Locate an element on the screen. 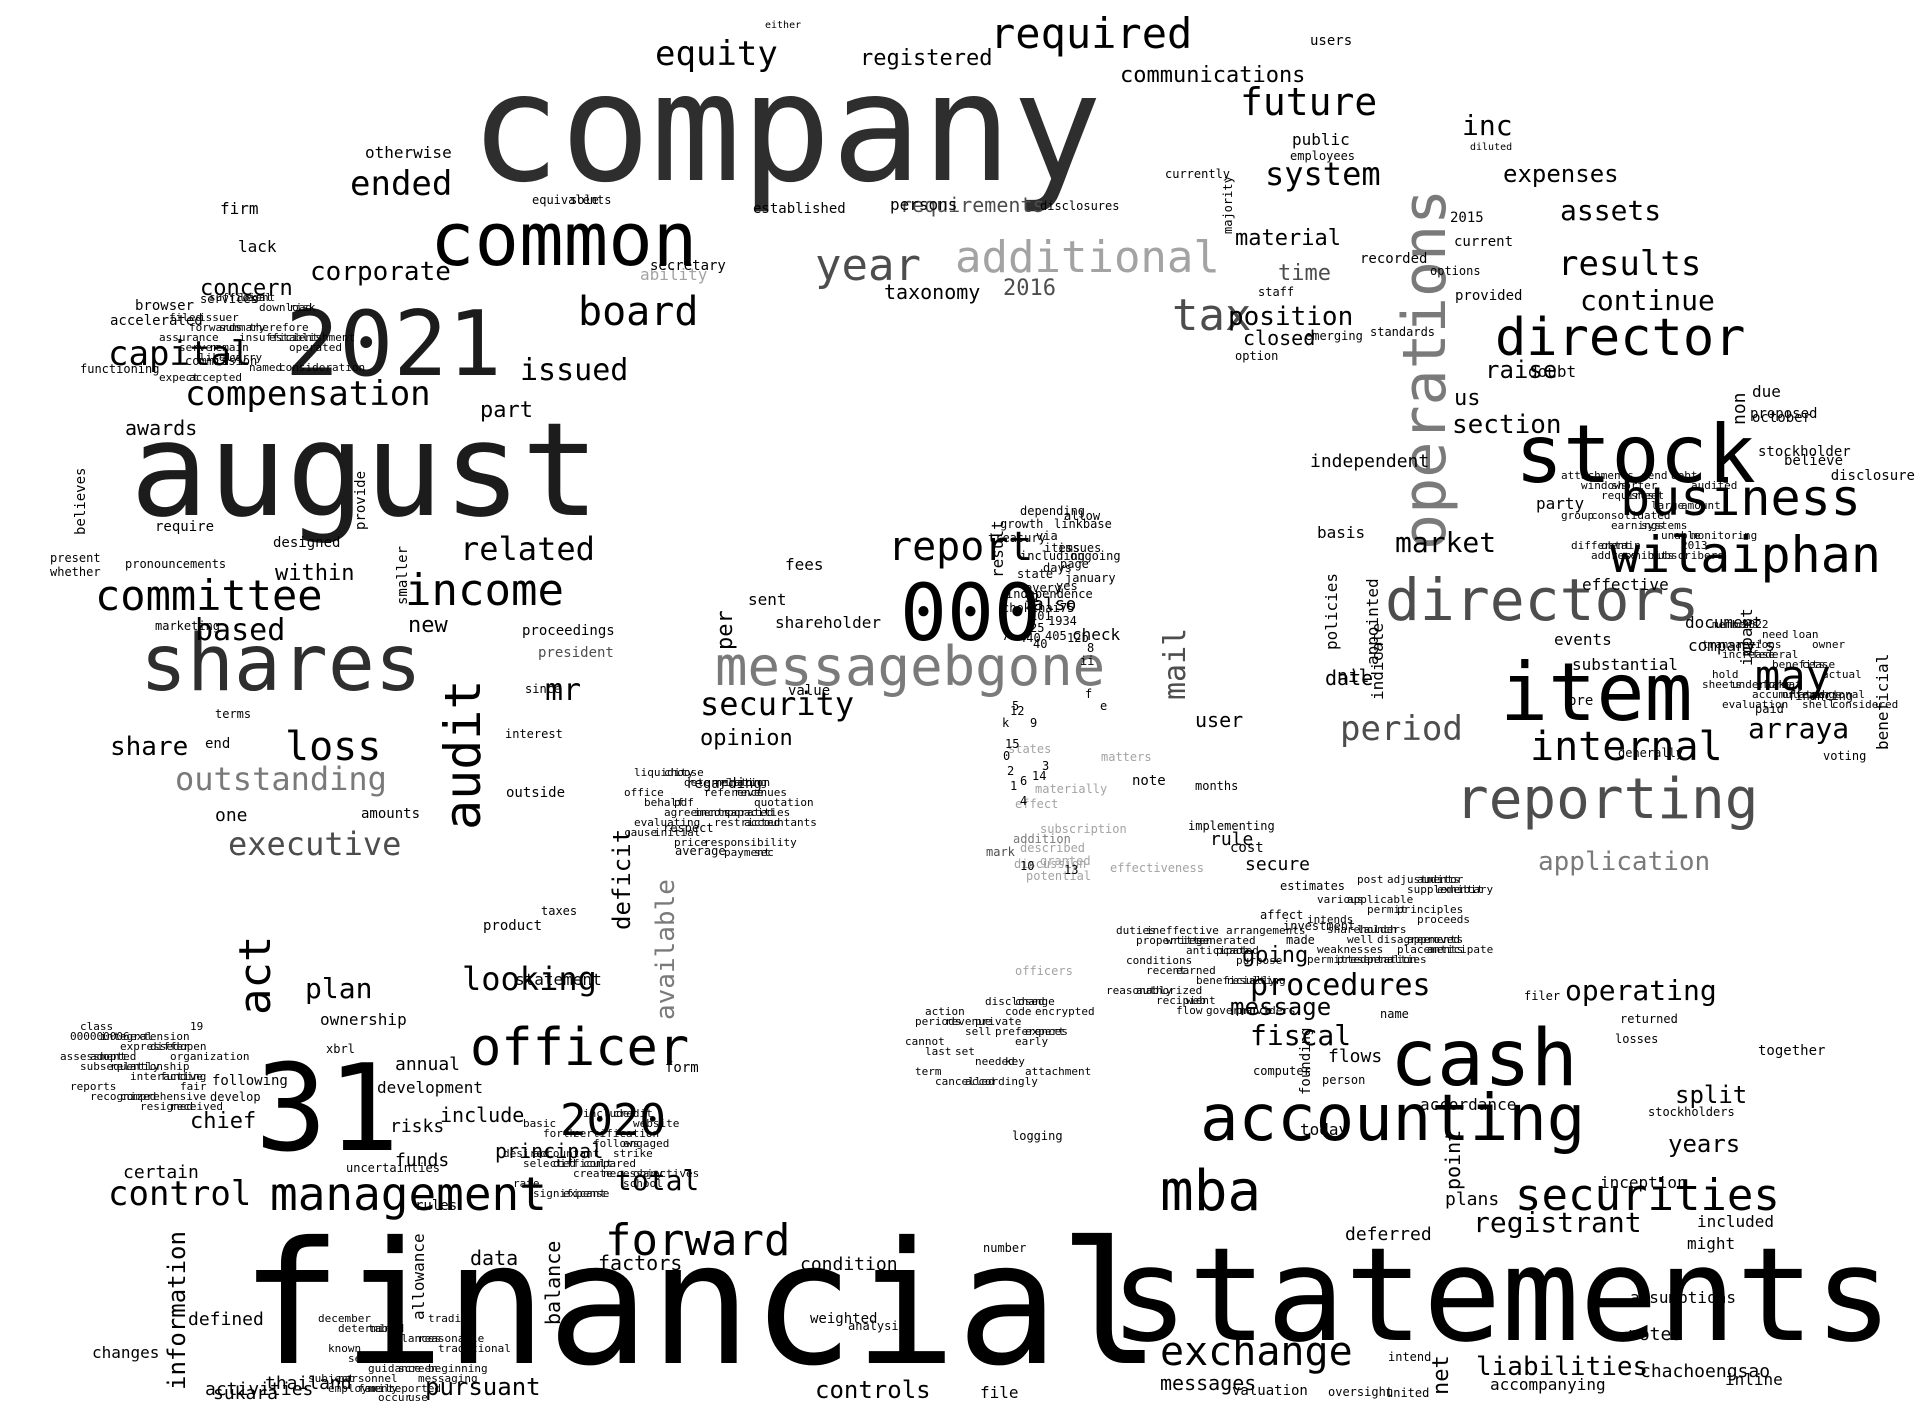  word-days: days is located at coordinates (1057, 568).